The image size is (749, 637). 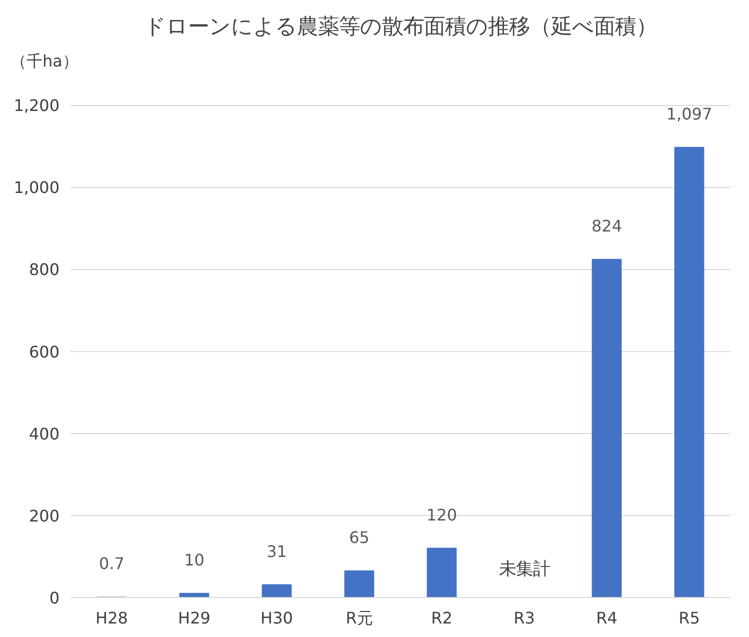 What do you see at coordinates (44, 61) in the screenshot?
I see `y-axis-title: （千ha）` at bounding box center [44, 61].